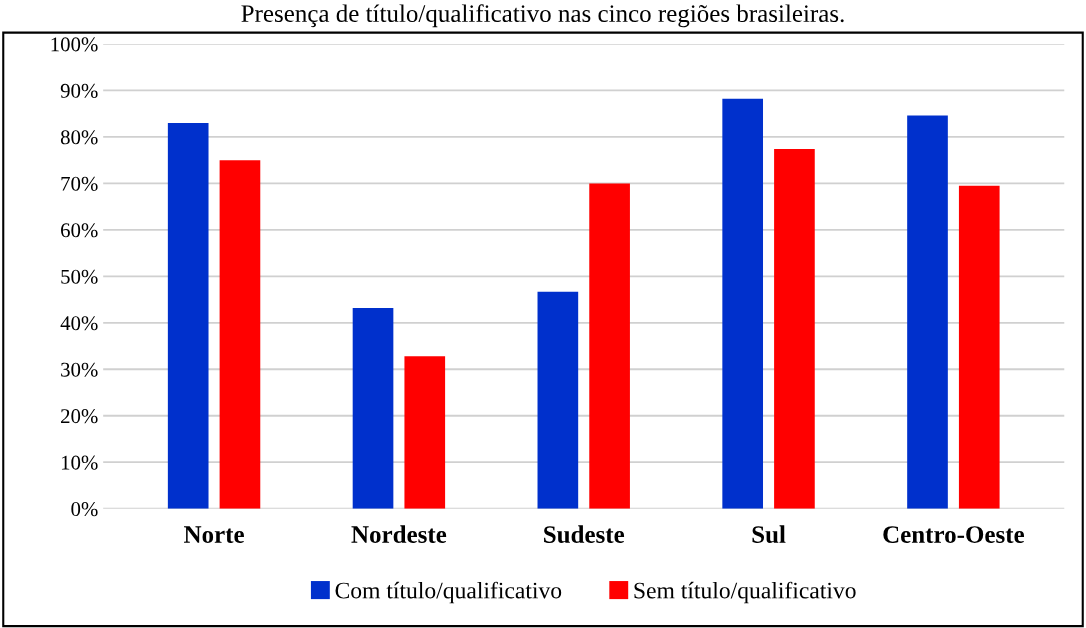  What do you see at coordinates (79, 183) in the screenshot?
I see `y-tick-label: 70%` at bounding box center [79, 183].